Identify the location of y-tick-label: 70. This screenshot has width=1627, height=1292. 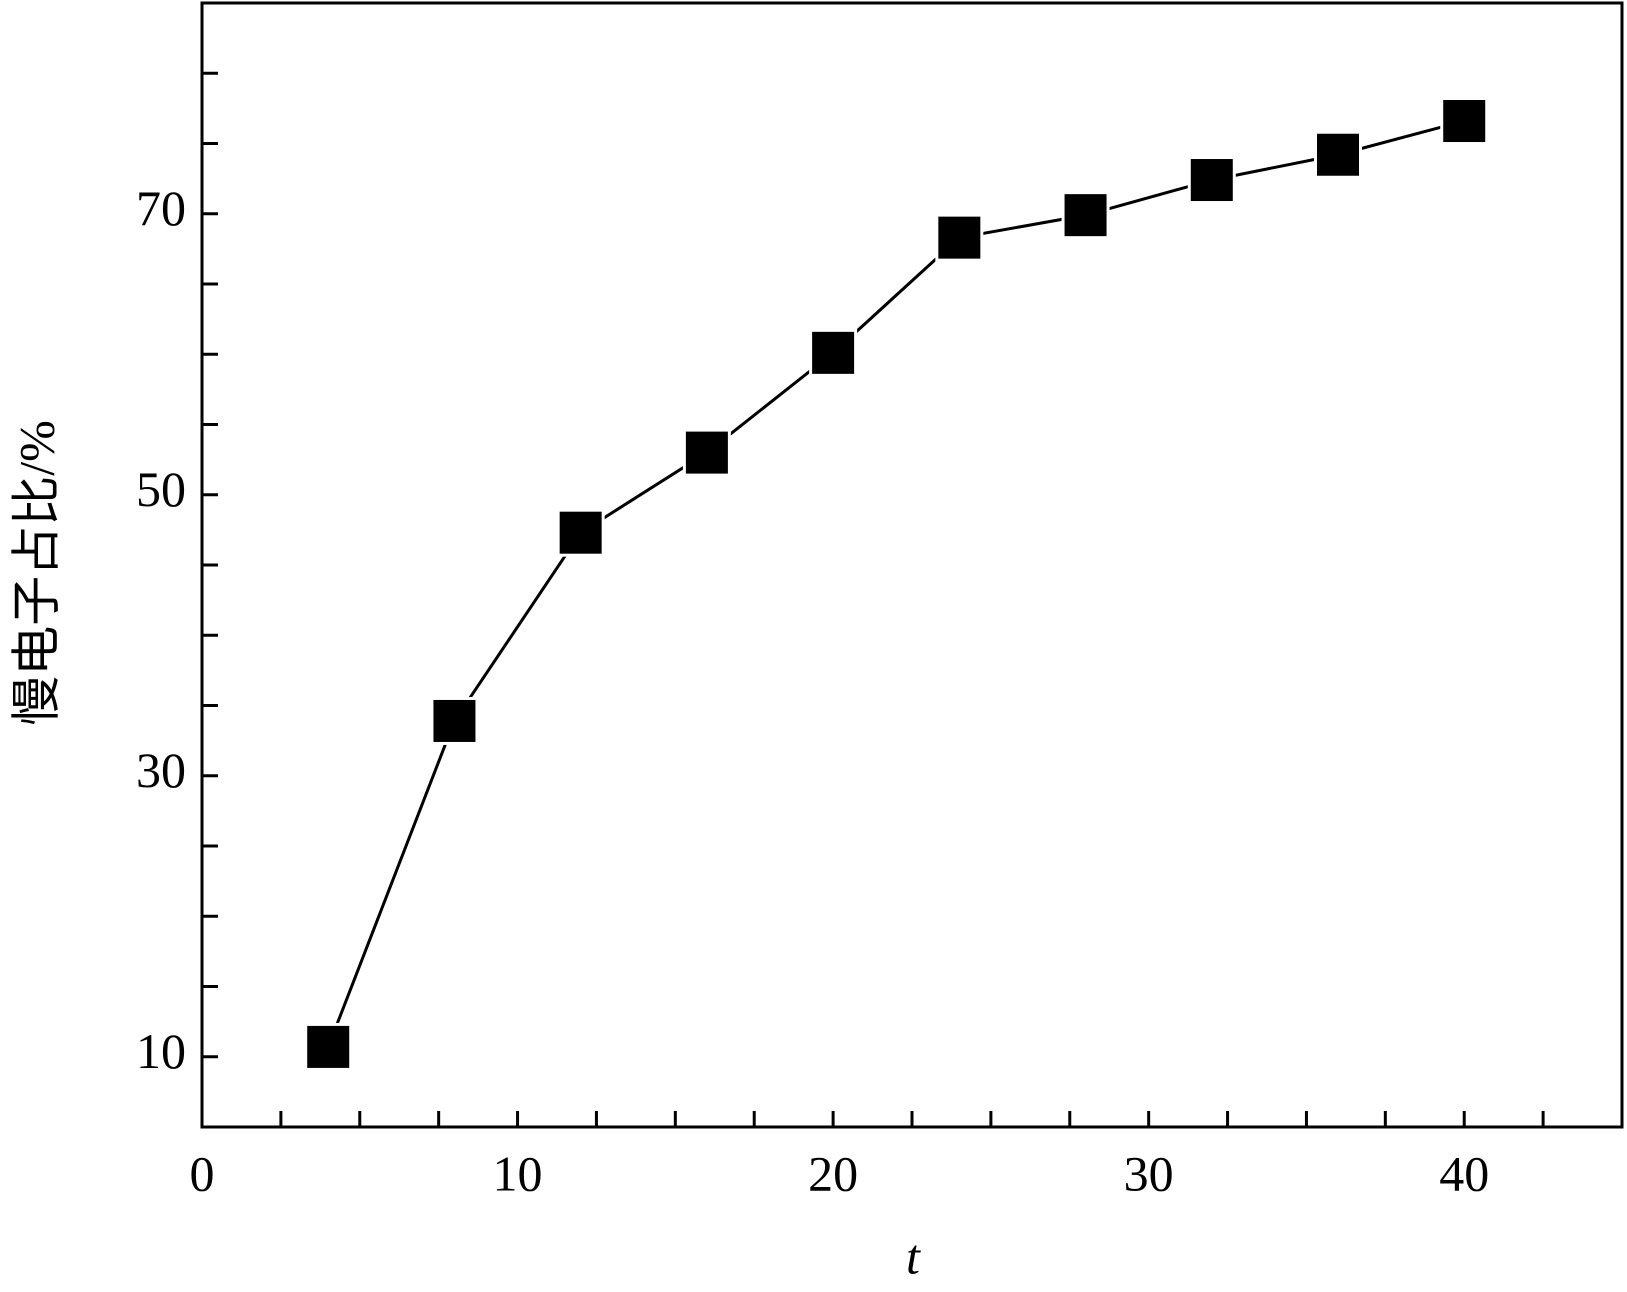
(161, 208).